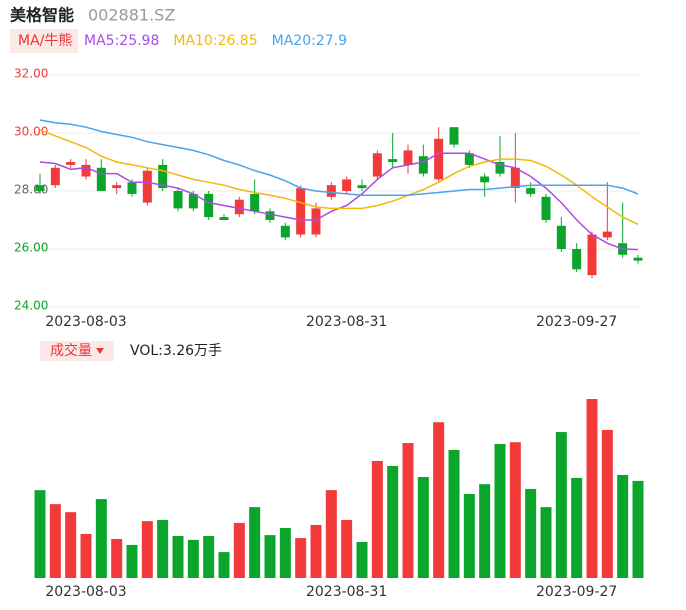 The height and width of the screenshot is (610, 686). What do you see at coordinates (71, 350) in the screenshot?
I see `volume-tab: 成交量` at bounding box center [71, 350].